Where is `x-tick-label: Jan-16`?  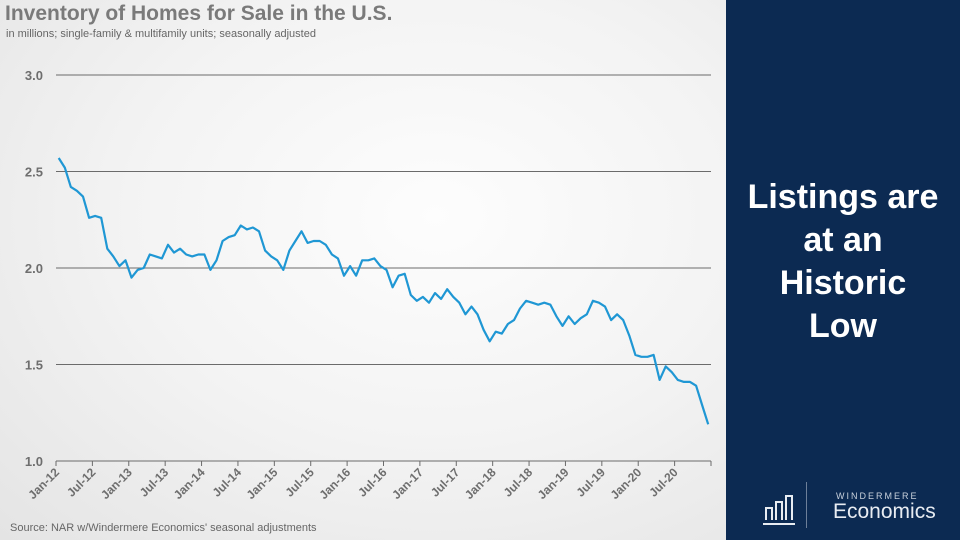
x-tick-label: Jan-16 is located at coordinates (334, 483).